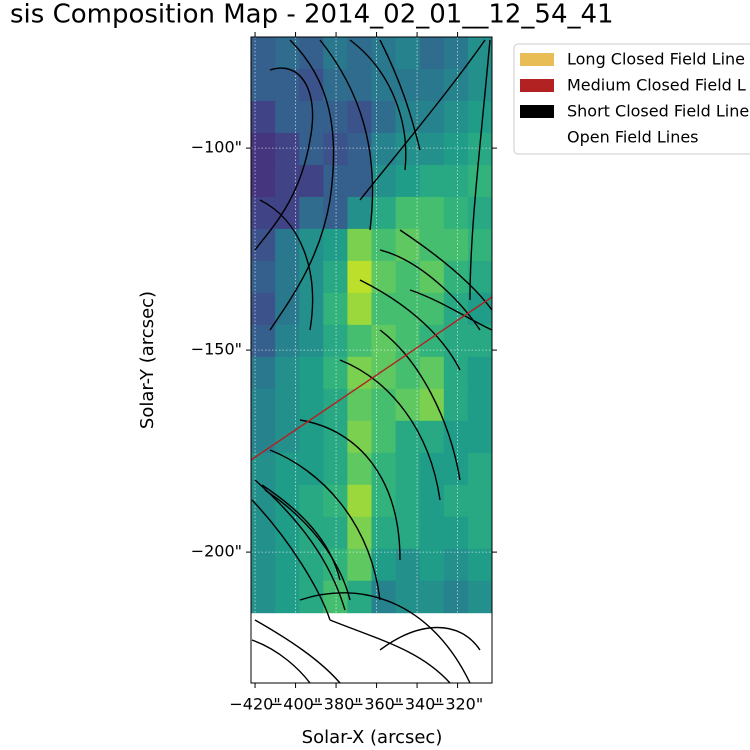 Image resolution: width=750 pixels, height=750 pixels. Describe the element at coordinates (147, 360) in the screenshot. I see `y-axis-label: Solar-Y (arcsec)` at that location.